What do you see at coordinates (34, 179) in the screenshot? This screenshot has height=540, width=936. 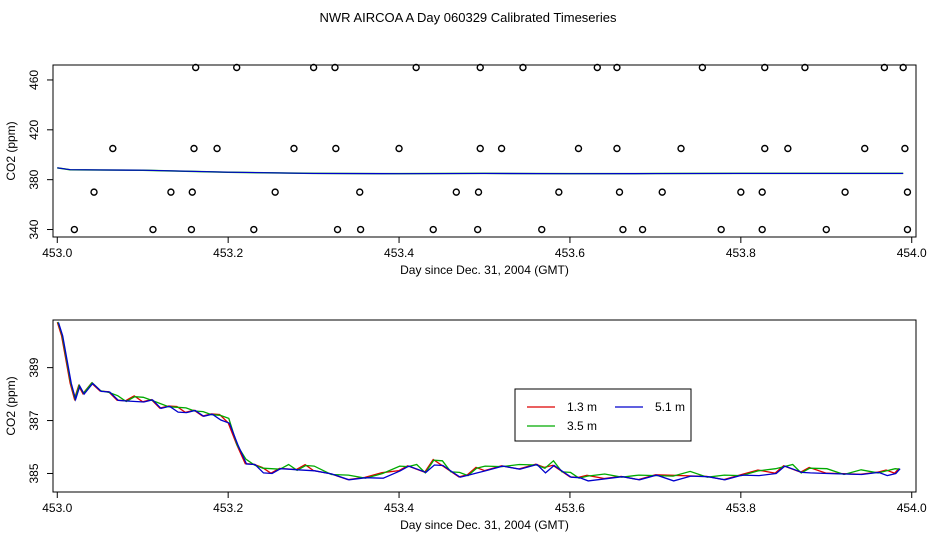 I see `panel1-y-tick-label: 380` at bounding box center [34, 179].